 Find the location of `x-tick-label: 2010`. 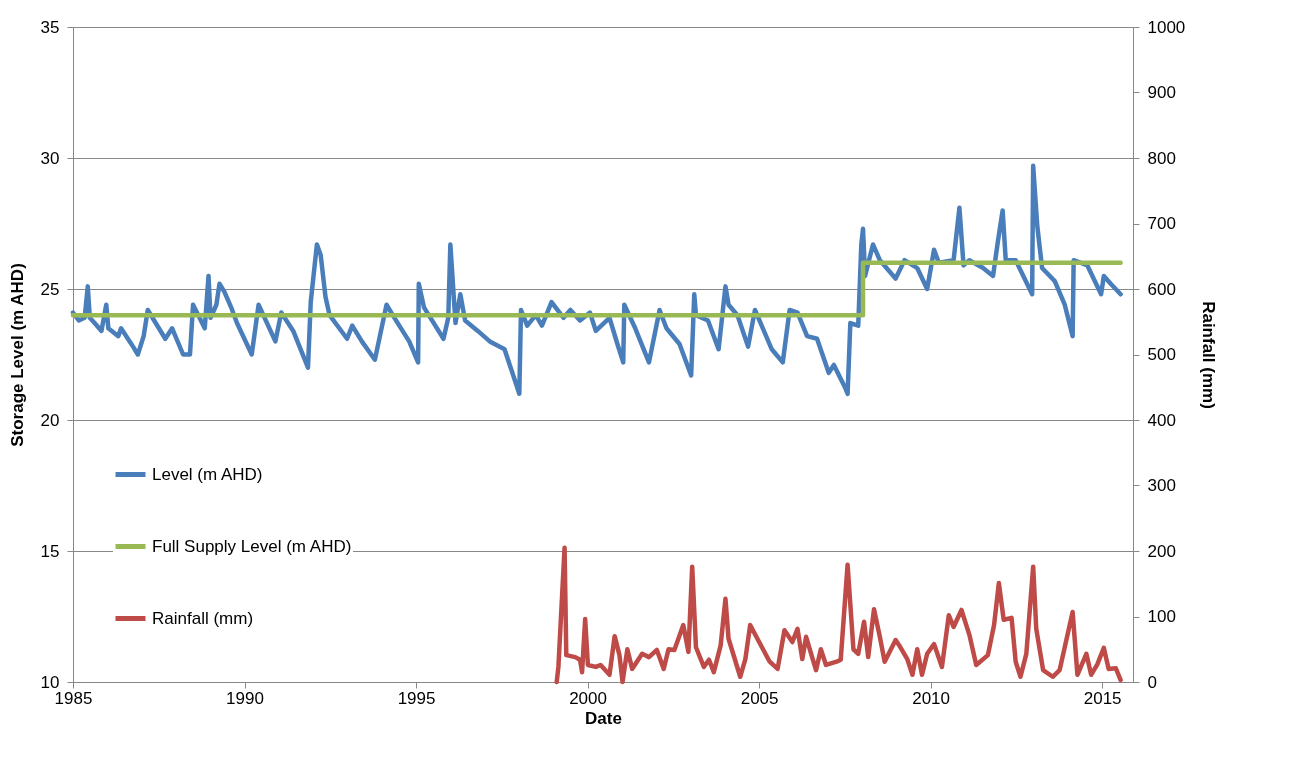

x-tick-label: 2010 is located at coordinates (931, 698).